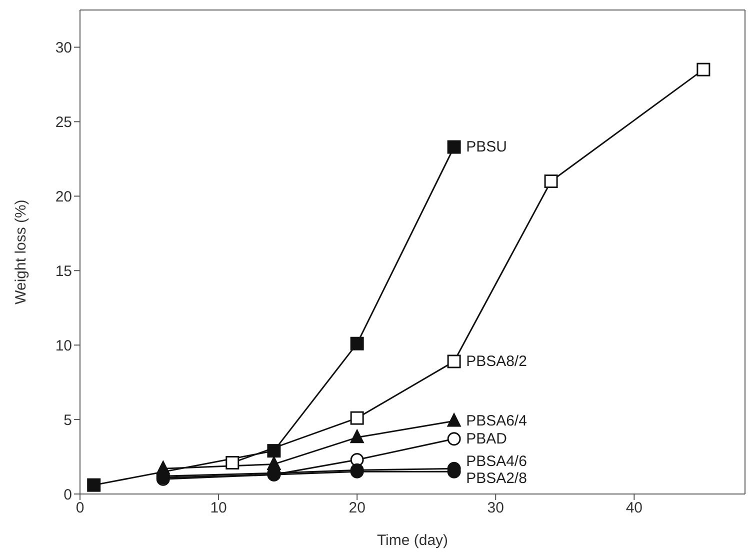  I want to click on series-label: PBSA8/2, so click(496, 361).